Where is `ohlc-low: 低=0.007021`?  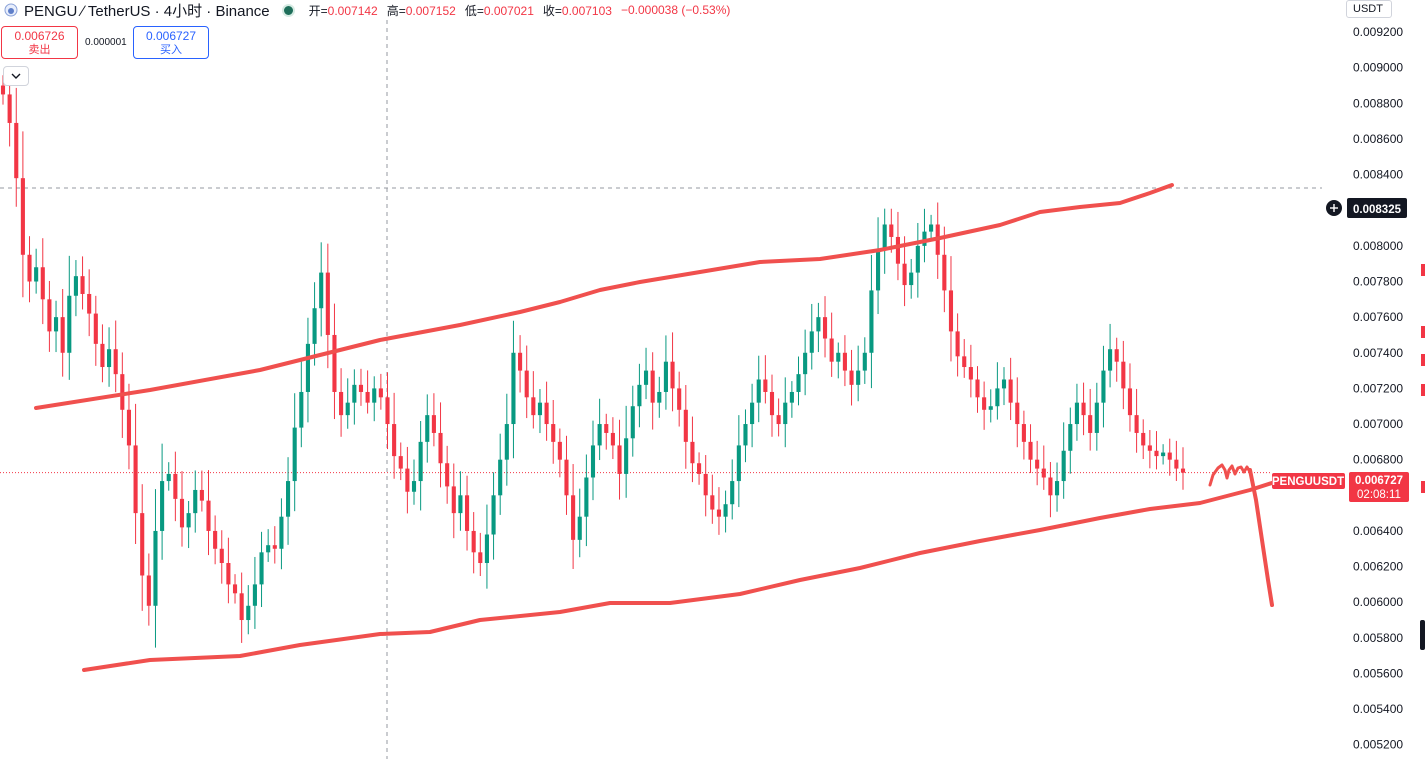 ohlc-low: 低=0.007021 is located at coordinates (499, 10).